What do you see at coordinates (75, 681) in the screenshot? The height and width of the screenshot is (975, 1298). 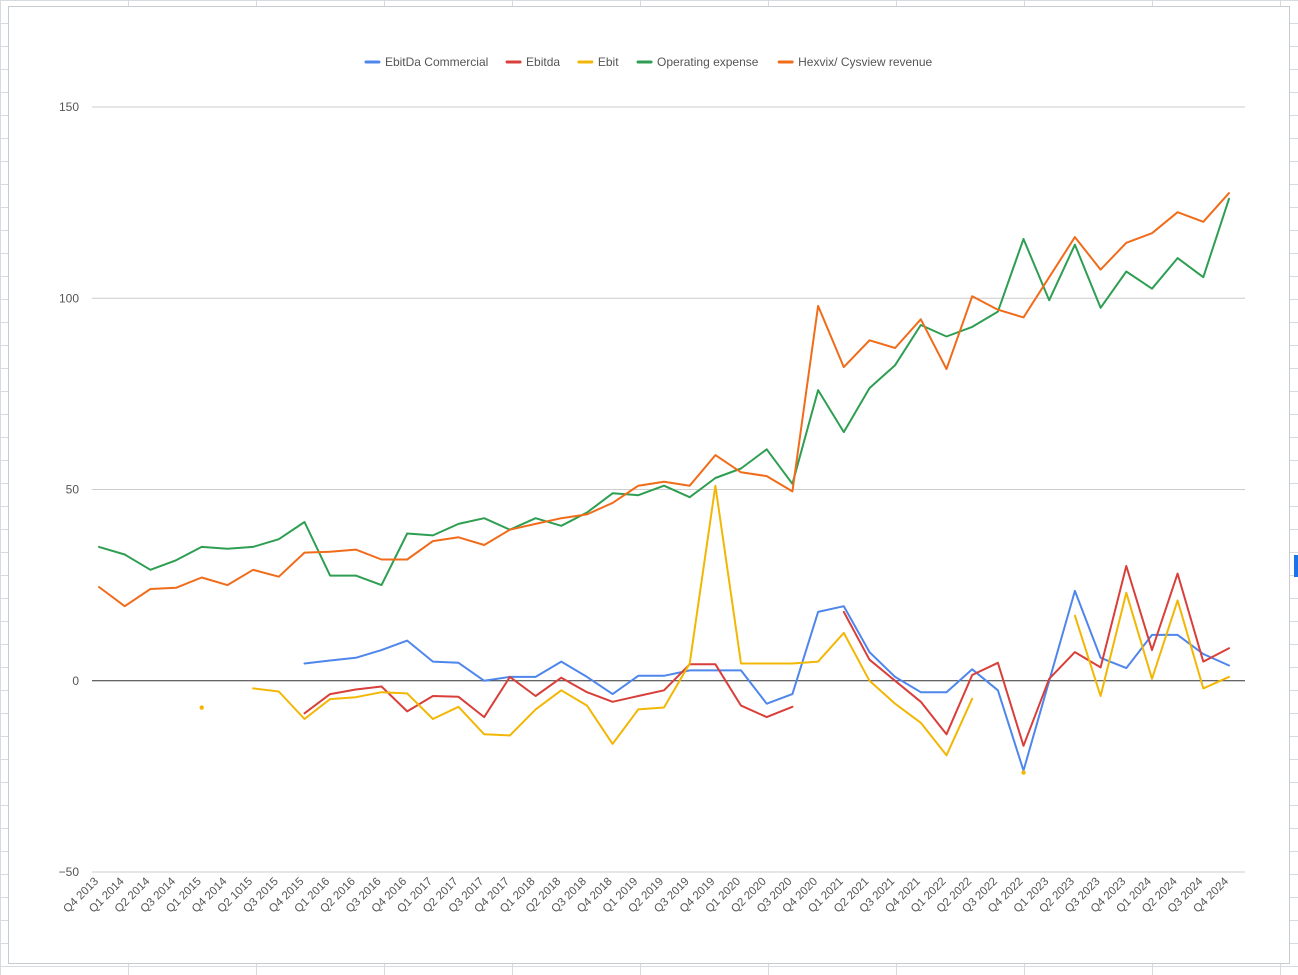 I see `y-tick-label: 0` at bounding box center [75, 681].